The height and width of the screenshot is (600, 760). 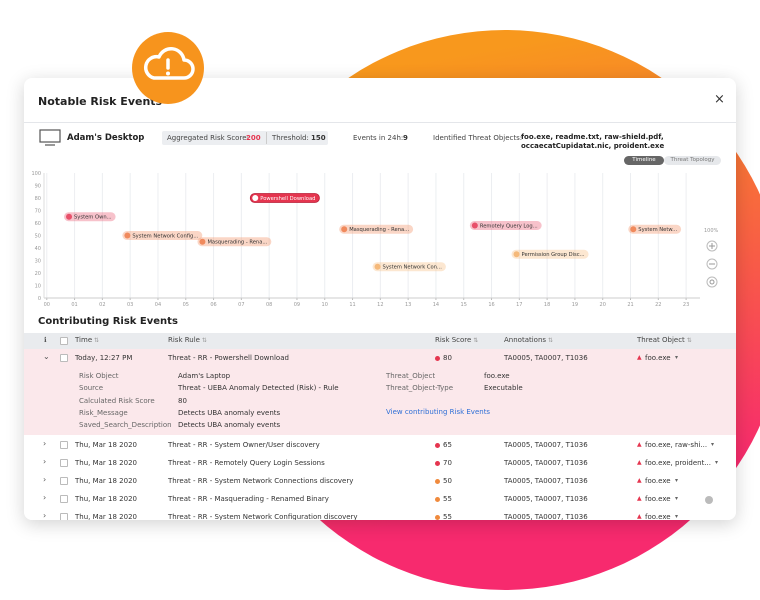 What do you see at coordinates (108, 321) in the screenshot?
I see `section-title: Contributing Risk Events` at bounding box center [108, 321].